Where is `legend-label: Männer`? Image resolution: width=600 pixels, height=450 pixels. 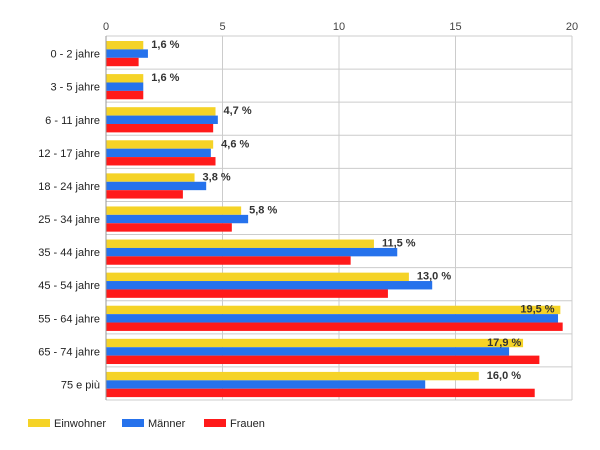 legend-label: Männer is located at coordinates (167, 424).